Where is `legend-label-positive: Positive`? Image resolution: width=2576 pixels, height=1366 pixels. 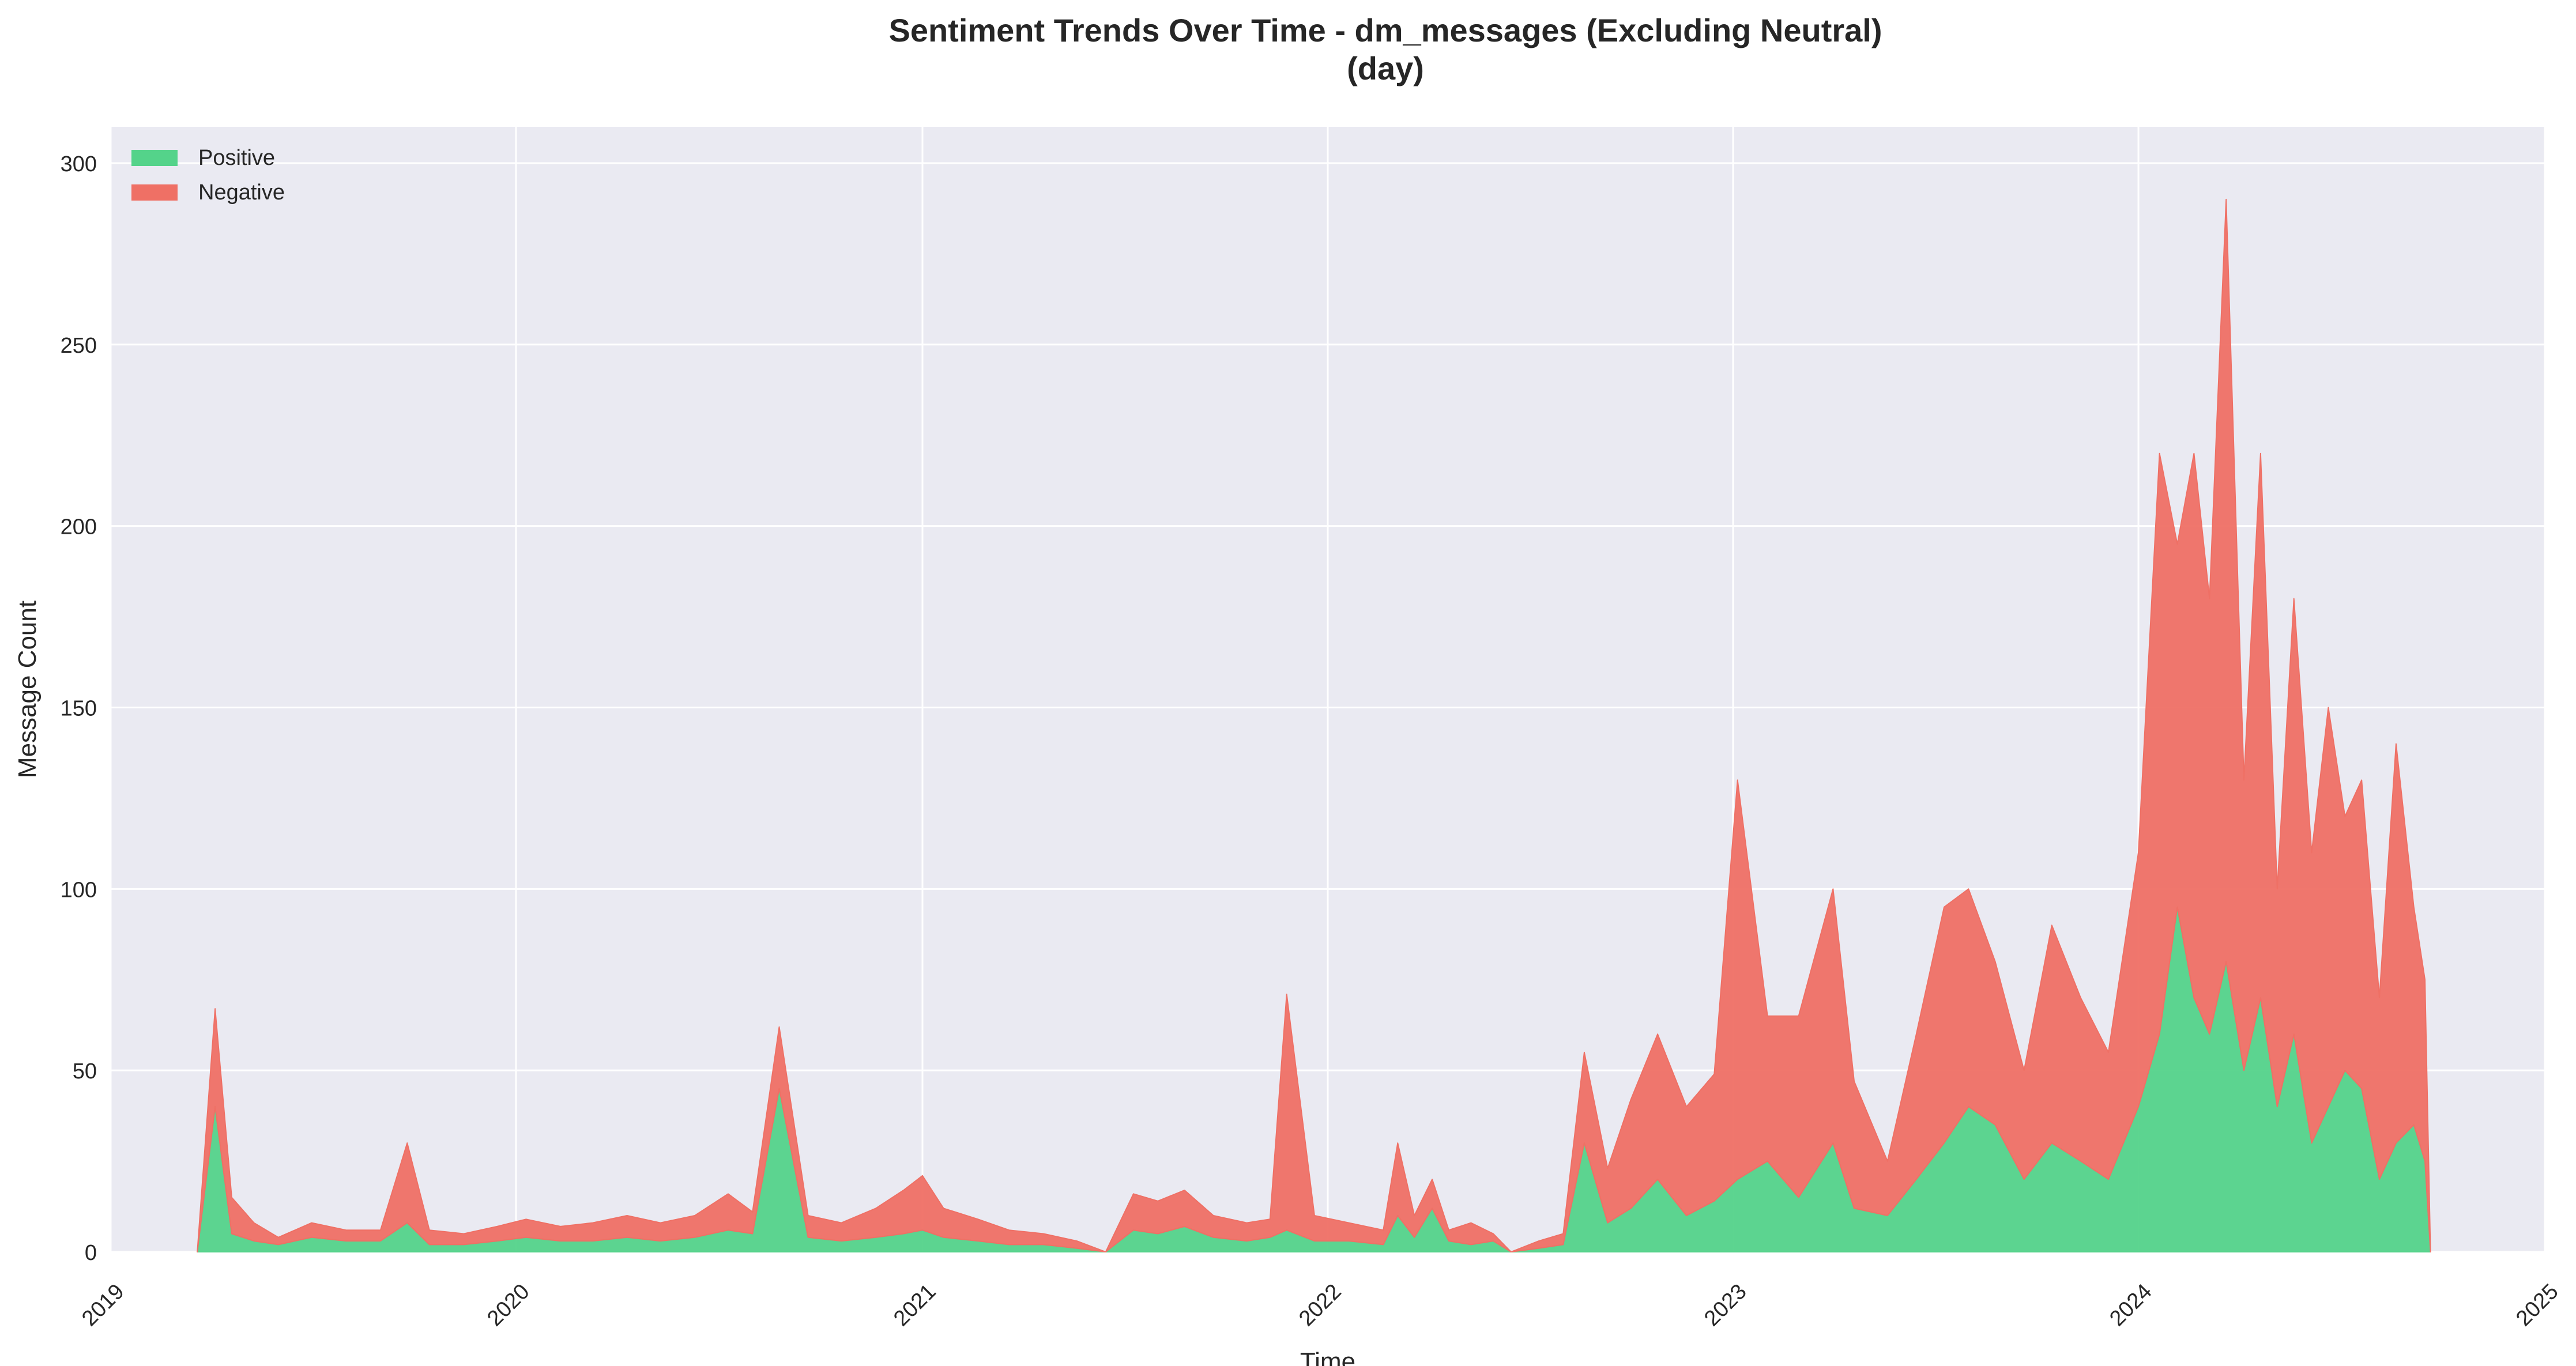 legend-label-positive: Positive is located at coordinates (236, 158).